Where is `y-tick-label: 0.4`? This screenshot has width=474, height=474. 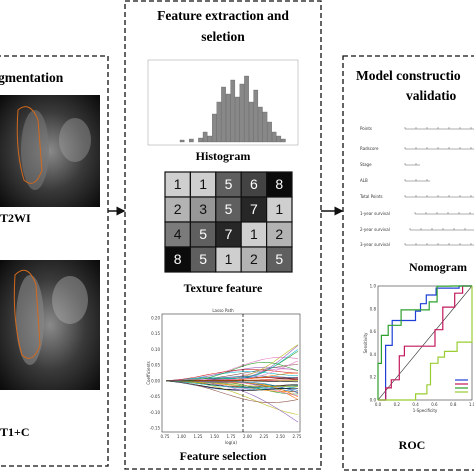 y-tick-label: 0.4 is located at coordinates (373, 354).